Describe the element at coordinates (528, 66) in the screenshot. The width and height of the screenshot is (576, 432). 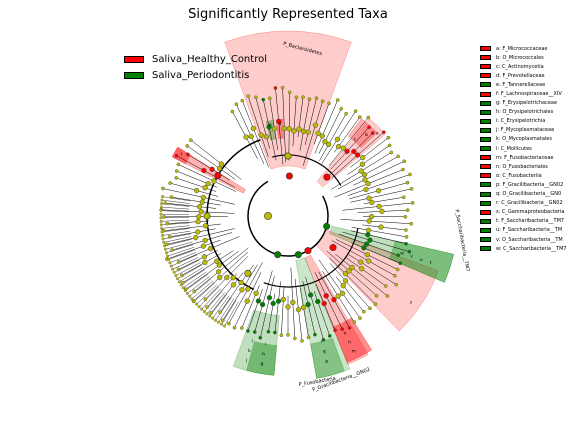
I see `taxa-legend-item: c: C_Actinomycetia` at that location.